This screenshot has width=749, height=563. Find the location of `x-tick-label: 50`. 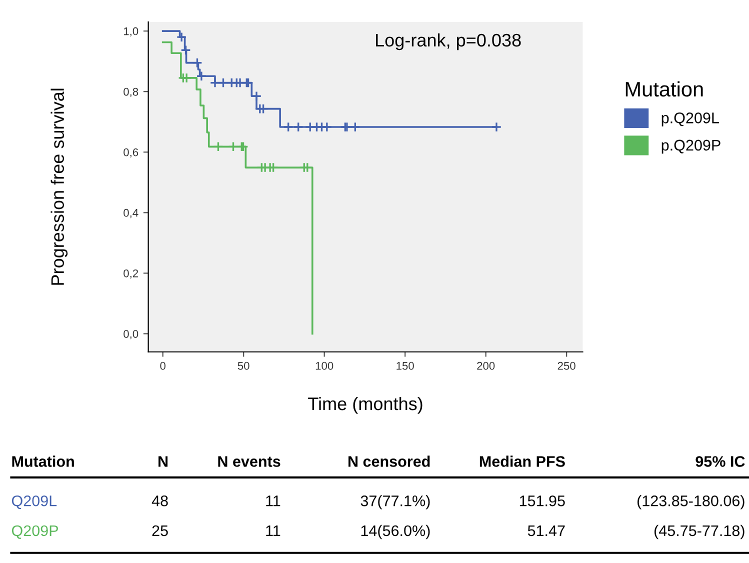

x-tick-label: 50 is located at coordinates (244, 366).